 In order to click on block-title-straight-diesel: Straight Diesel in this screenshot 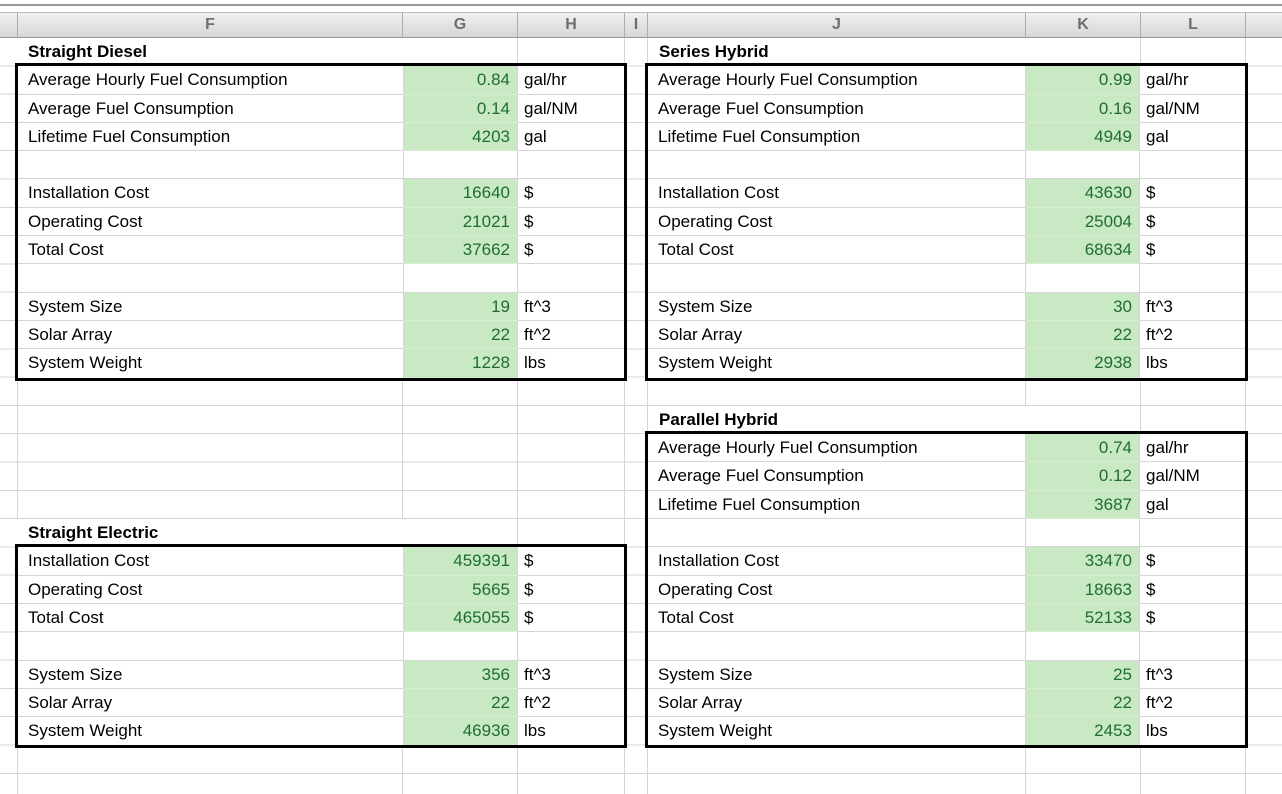, I will do `click(212, 52)`.